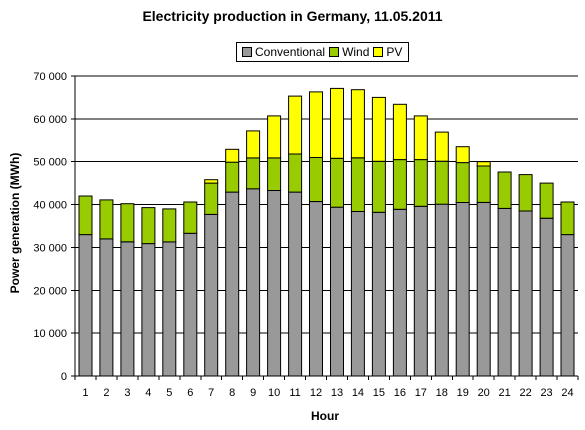 This screenshot has width=585, height=430. I want to click on legend: Conventional Wind PV, so click(323, 52).